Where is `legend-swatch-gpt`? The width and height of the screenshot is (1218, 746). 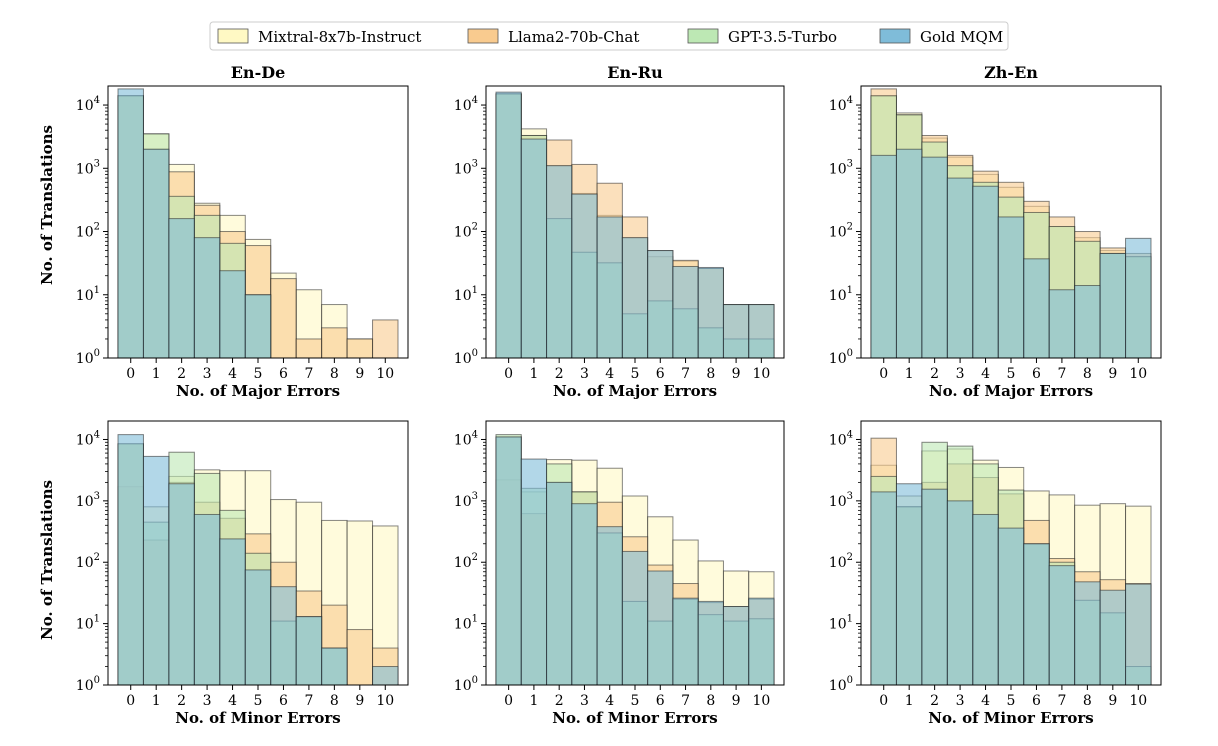 legend-swatch-gpt is located at coordinates (703, 36).